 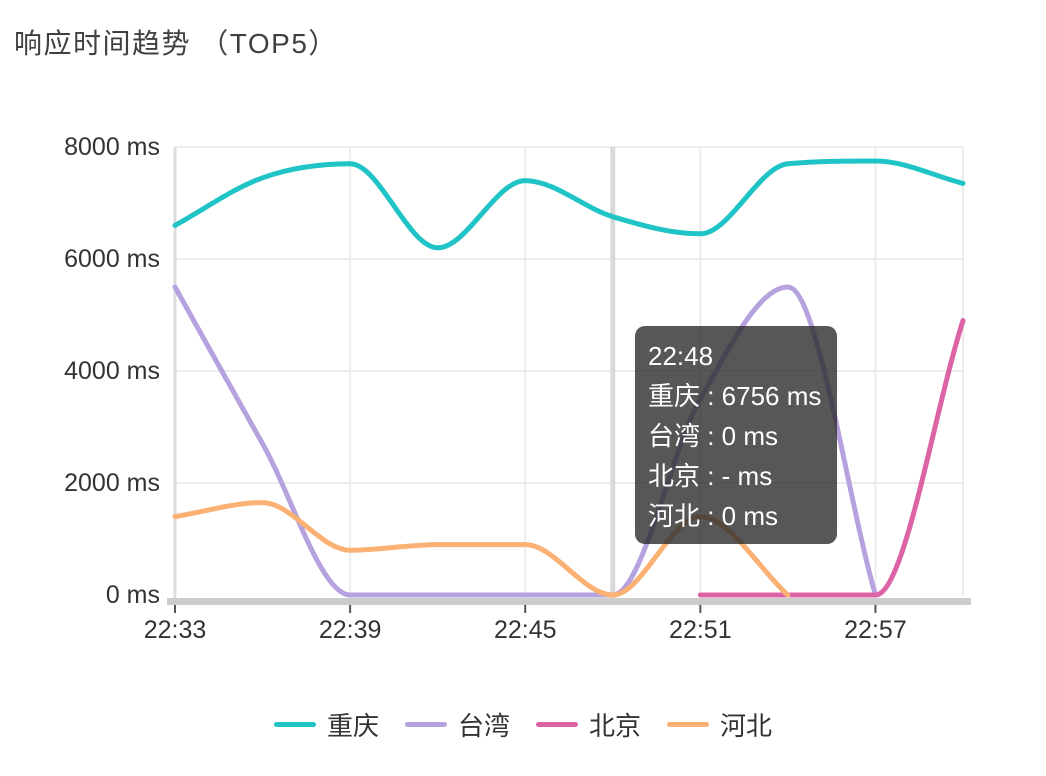 I want to click on tooltip-row-beijing: 北京 : - ms, so click(x=710, y=476).